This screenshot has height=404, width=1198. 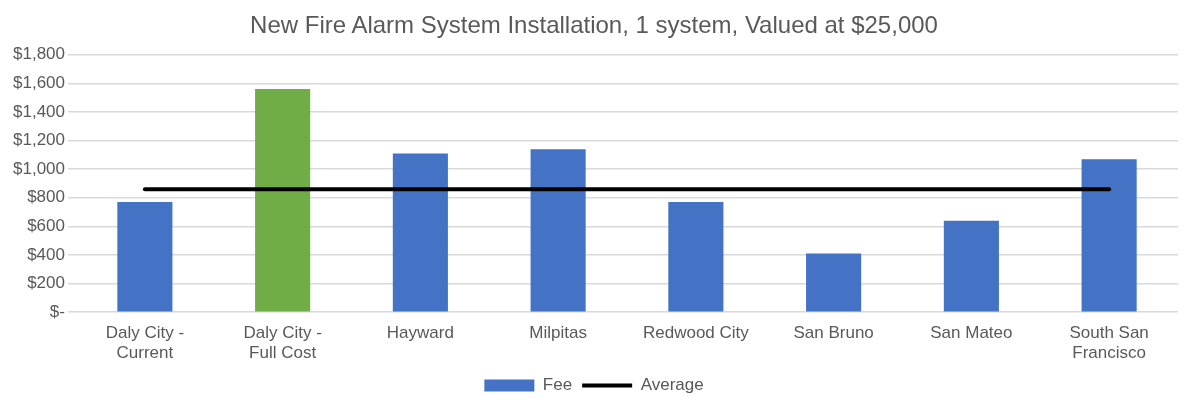 What do you see at coordinates (557, 385) in the screenshot?
I see `legend-label: Fee` at bounding box center [557, 385].